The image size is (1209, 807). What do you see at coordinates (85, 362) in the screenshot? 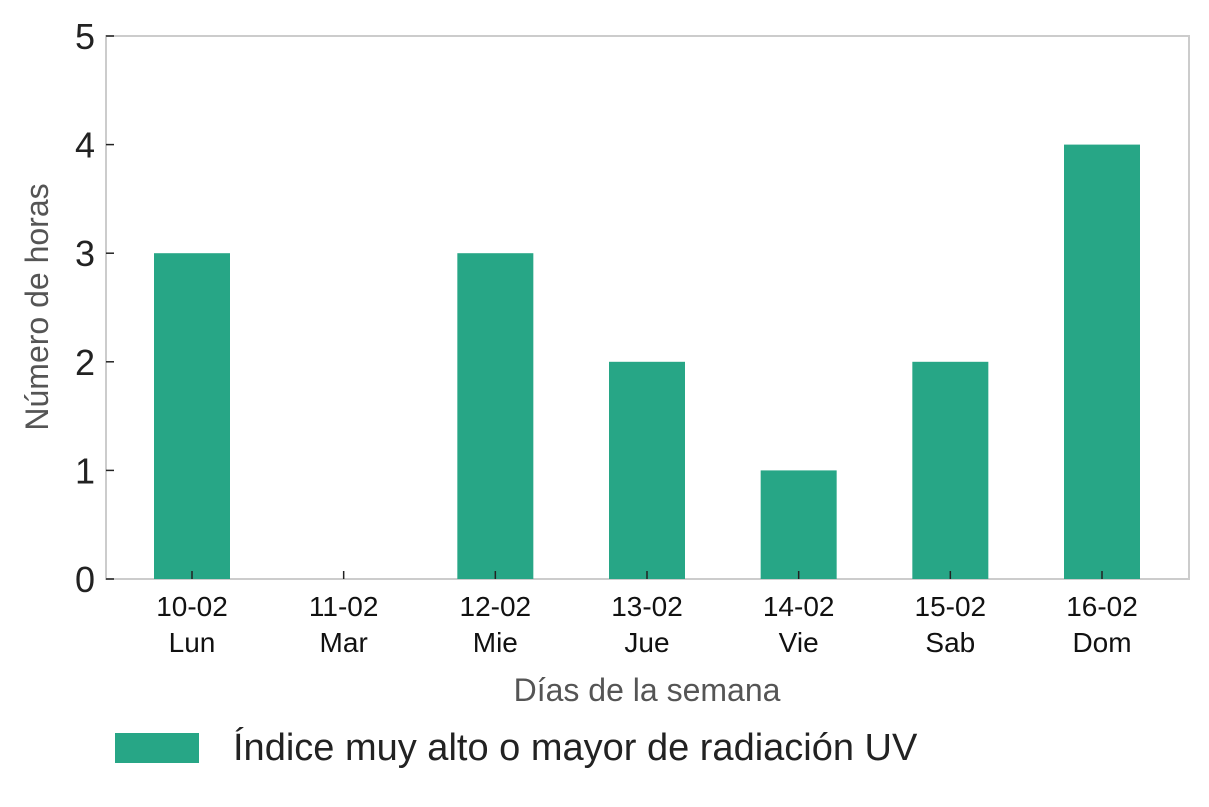
I see `y-tick-label: 2` at bounding box center [85, 362].